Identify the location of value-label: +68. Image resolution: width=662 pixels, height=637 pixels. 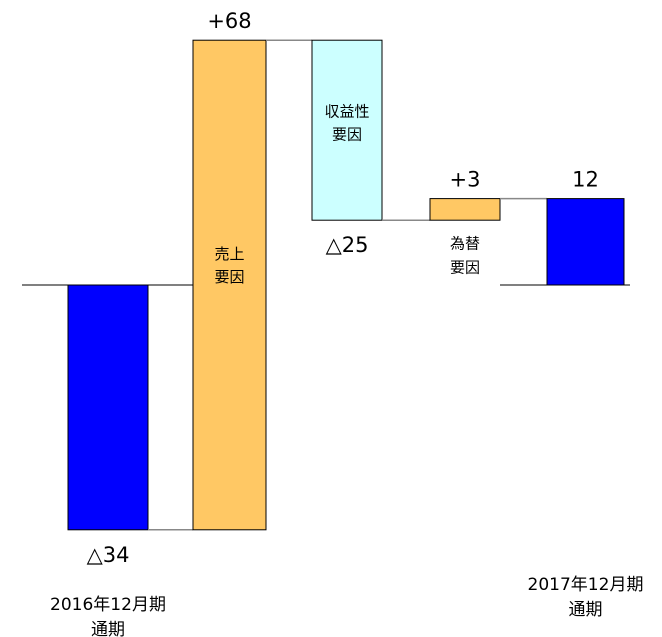
(229, 21).